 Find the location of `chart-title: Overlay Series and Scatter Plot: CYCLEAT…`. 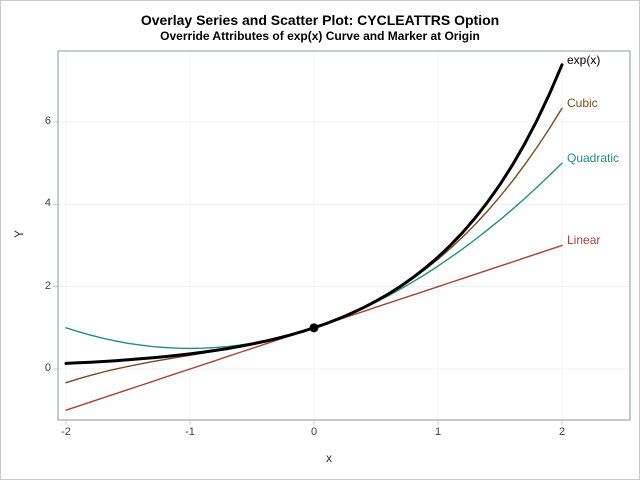

chart-title: Overlay Series and Scatter Plot: CYCLEAT… is located at coordinates (320, 20).